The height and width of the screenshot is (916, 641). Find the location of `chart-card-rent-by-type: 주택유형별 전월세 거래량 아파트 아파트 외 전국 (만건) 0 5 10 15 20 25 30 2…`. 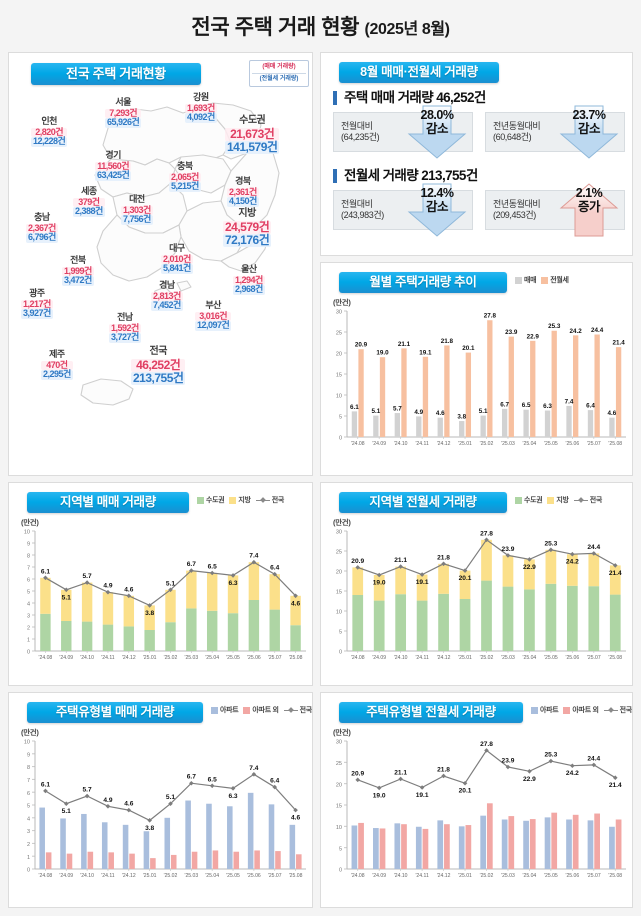

chart-card-rent-by-type: 주택유형별 전월세 거래량 아파트 아파트 외 전국 (만건) 0 5 10 15 20 25 30 2… is located at coordinates (476, 800).